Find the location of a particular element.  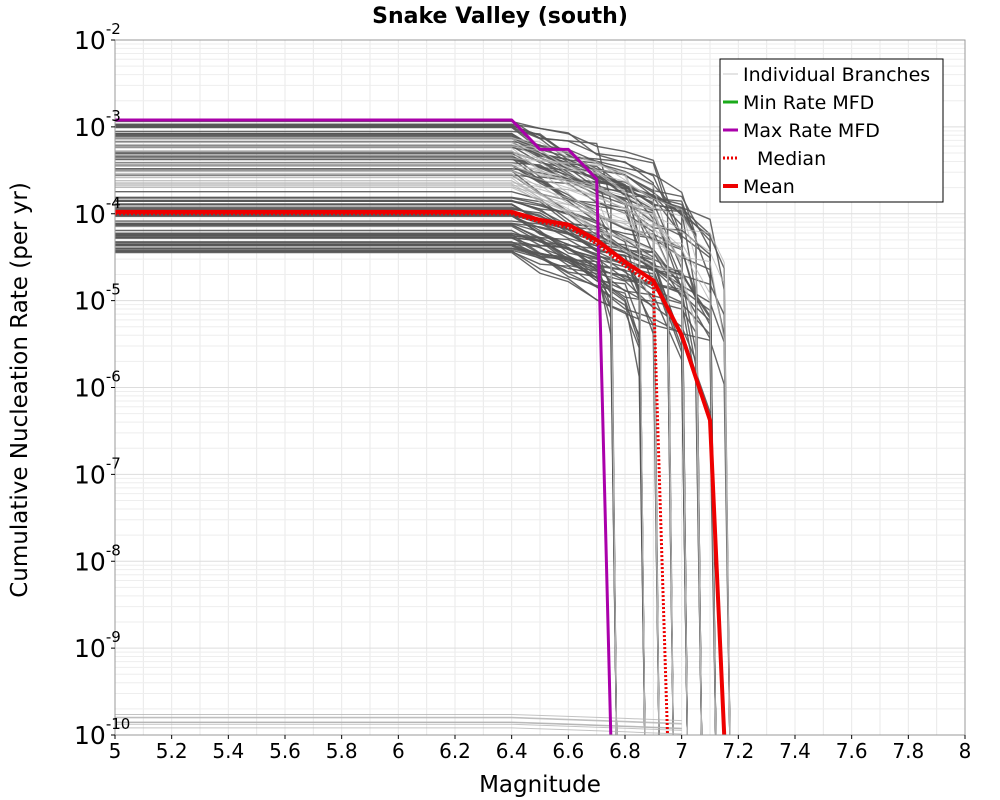

x-tick-label: 7.8 is located at coordinates (908, 751).